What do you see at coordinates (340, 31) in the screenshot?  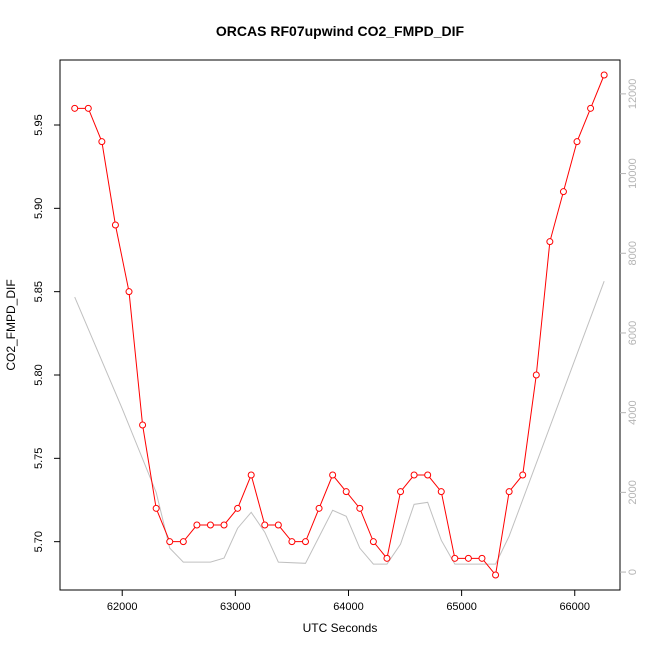 I see `chart-title: ORCAS RF07upwind CO2_FMPD_DIF` at bounding box center [340, 31].